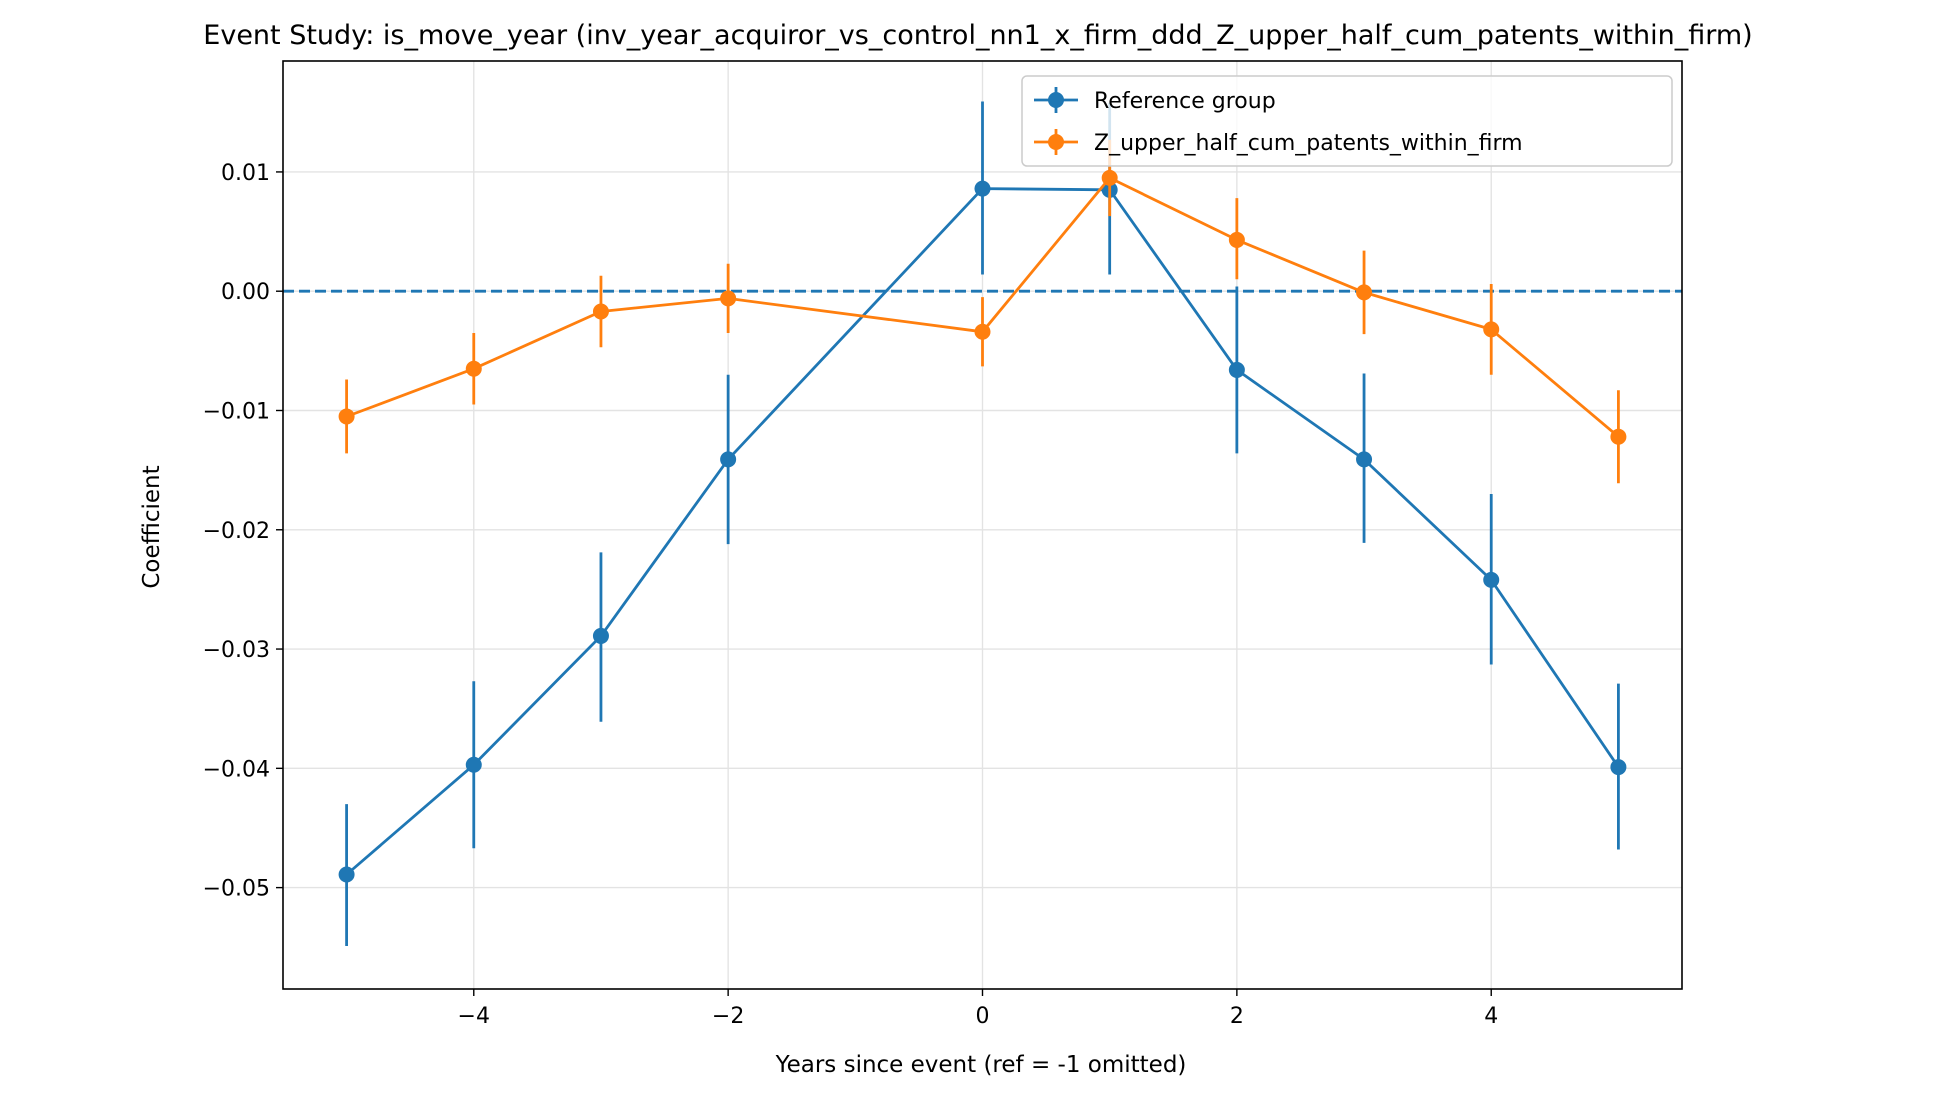  Describe the element at coordinates (245, 292) in the screenshot. I see `y-tick-label: 0.00` at that location.